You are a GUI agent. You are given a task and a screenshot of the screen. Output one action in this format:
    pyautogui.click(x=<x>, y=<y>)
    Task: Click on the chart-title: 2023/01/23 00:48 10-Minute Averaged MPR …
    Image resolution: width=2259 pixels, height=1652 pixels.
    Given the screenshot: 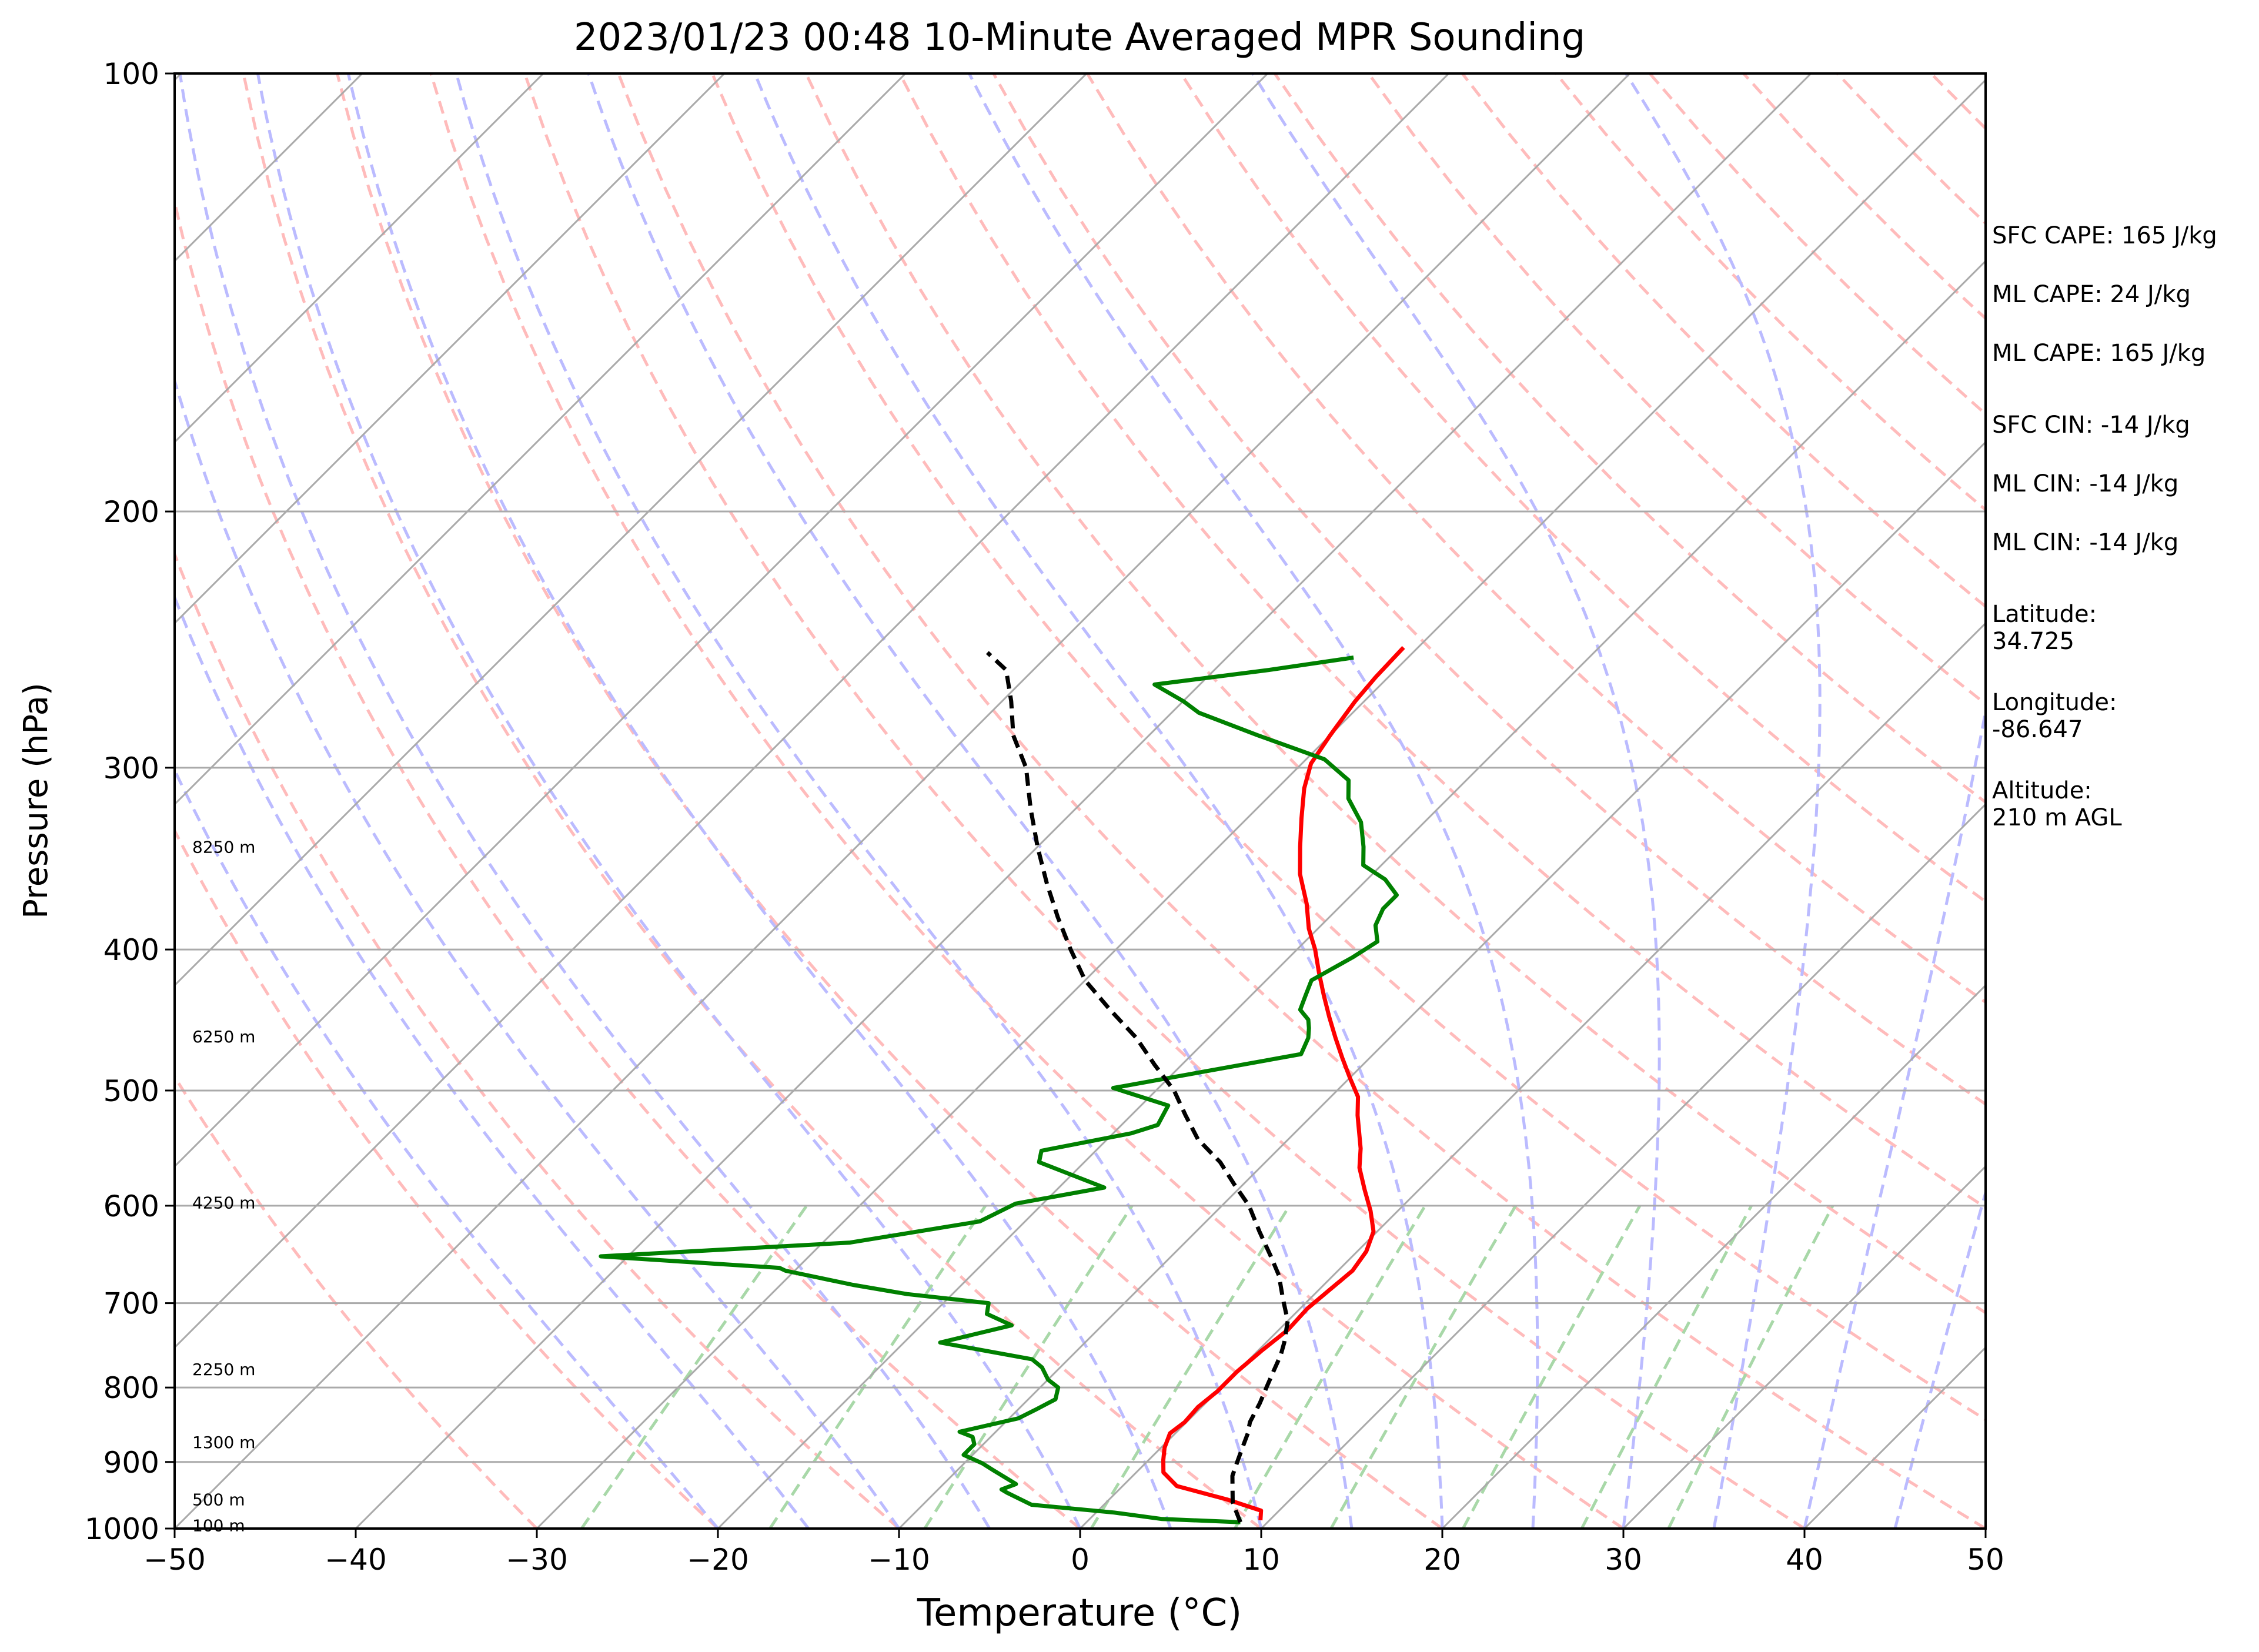 What is the action you would take?
    pyautogui.click(x=1079, y=38)
    